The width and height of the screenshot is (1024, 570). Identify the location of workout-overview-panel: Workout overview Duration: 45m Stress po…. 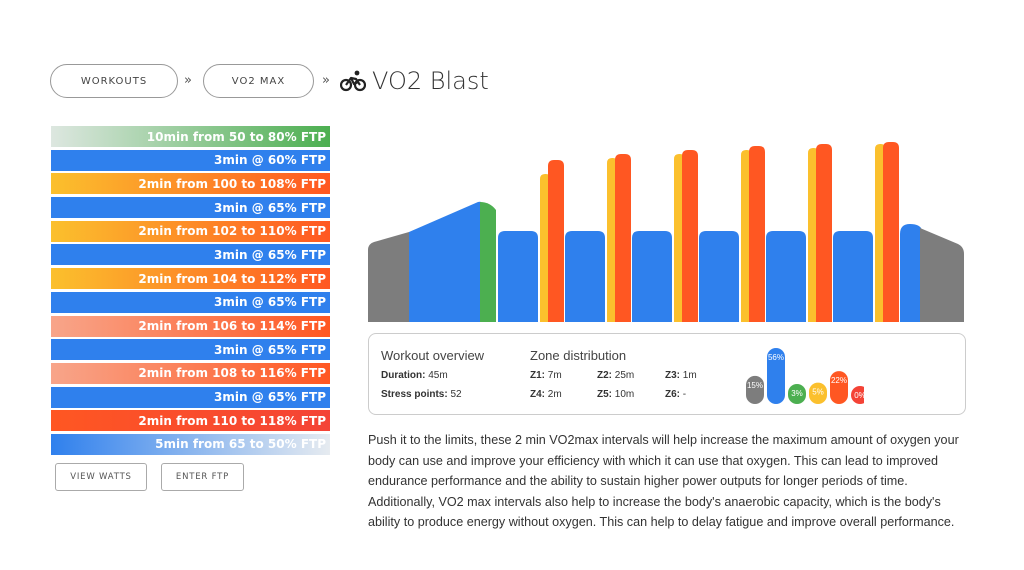
(667, 374).